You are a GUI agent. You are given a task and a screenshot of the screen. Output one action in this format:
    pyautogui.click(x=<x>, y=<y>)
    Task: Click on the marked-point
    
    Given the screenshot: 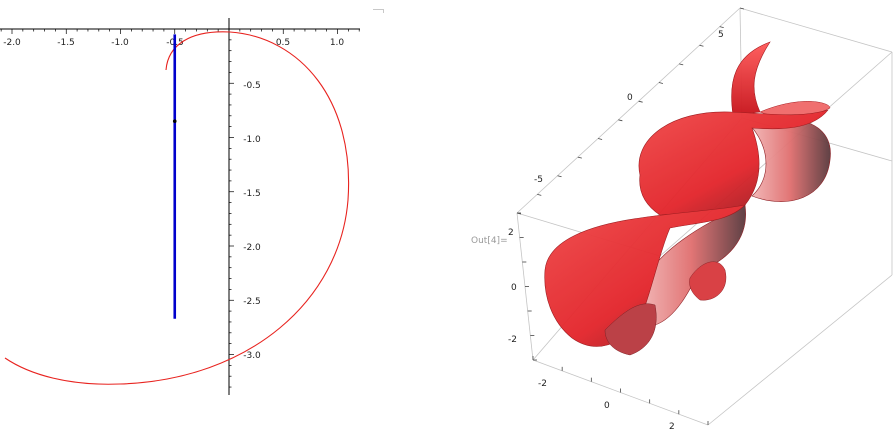 What is the action you would take?
    pyautogui.click(x=174, y=121)
    